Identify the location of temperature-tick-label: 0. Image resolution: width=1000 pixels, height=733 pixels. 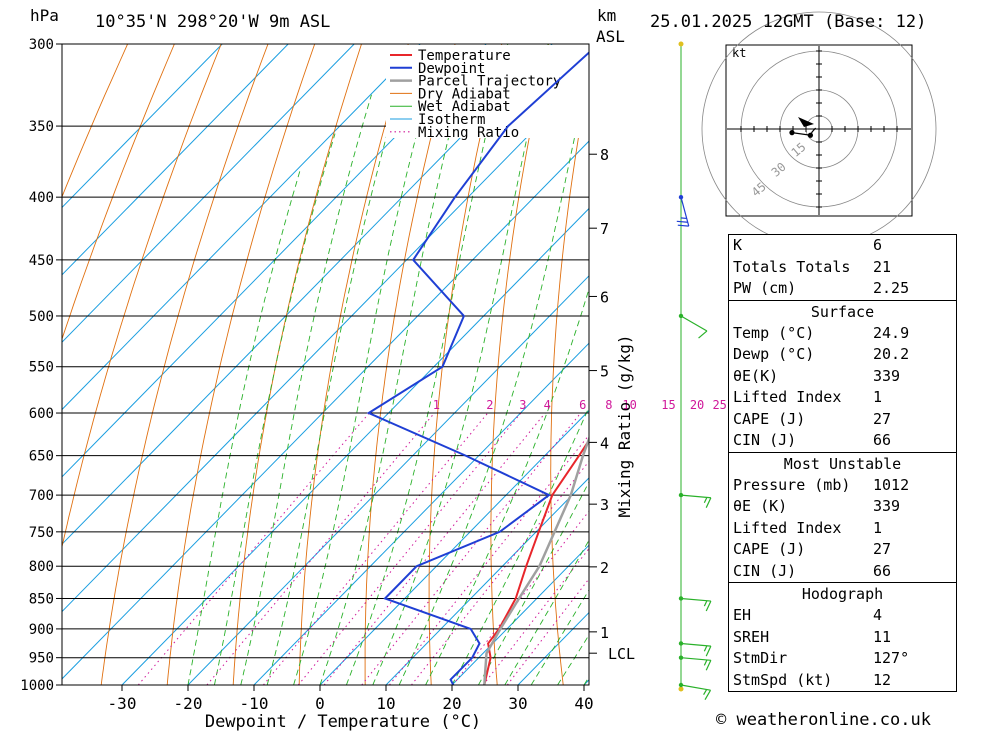
(320, 703).